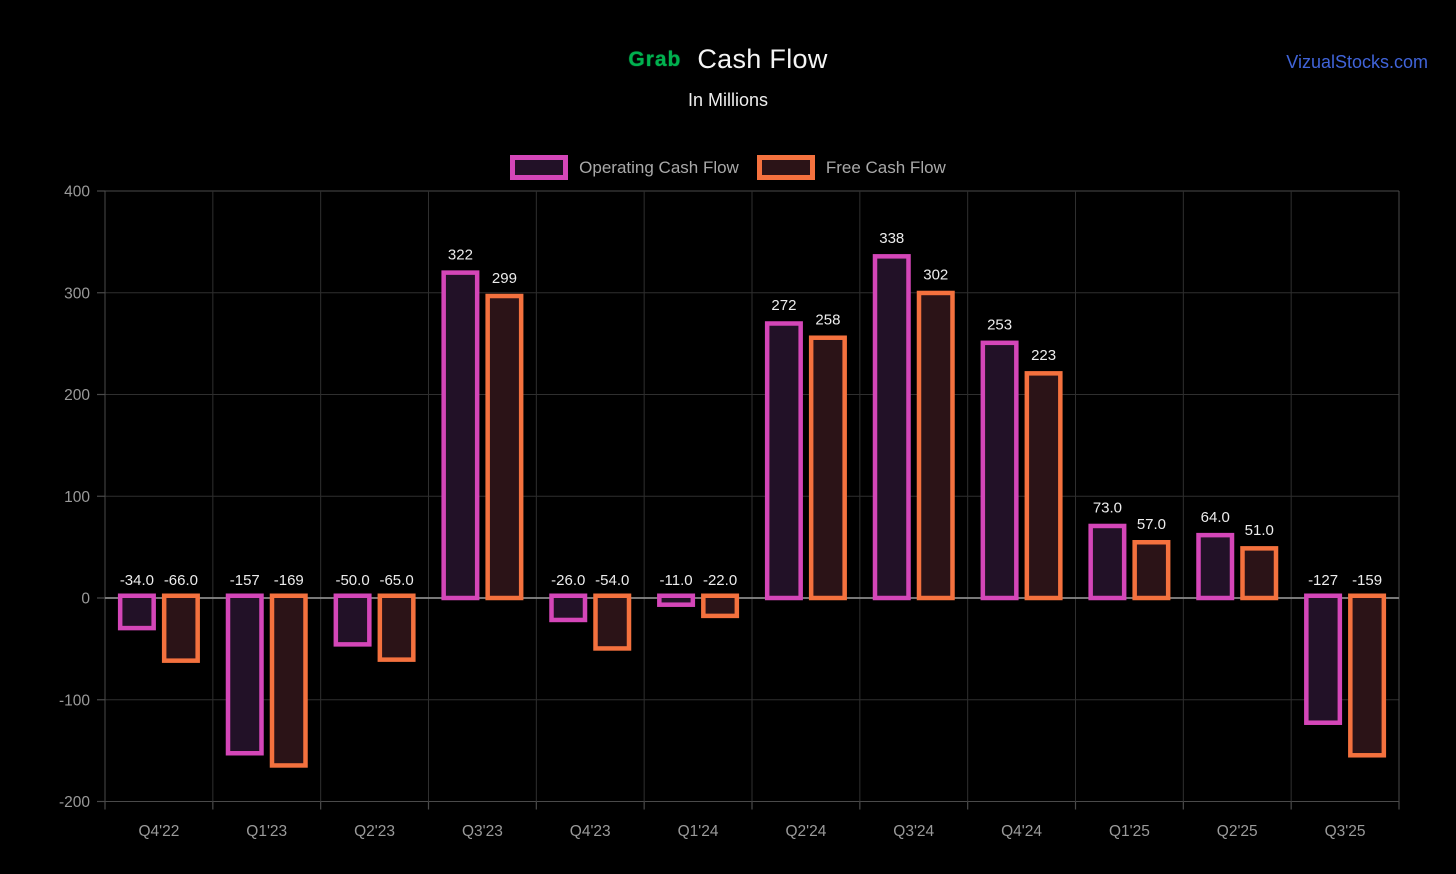 The image size is (1456, 874). Describe the element at coordinates (1345, 831) in the screenshot. I see `x-axis-label: Q3'25` at that location.